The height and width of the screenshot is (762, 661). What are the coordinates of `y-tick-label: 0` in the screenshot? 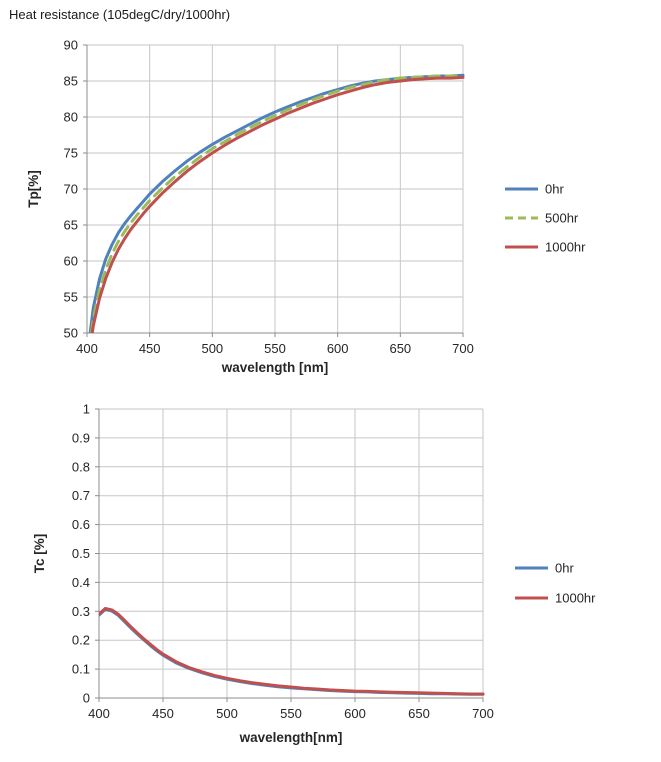 It's located at (86, 698).